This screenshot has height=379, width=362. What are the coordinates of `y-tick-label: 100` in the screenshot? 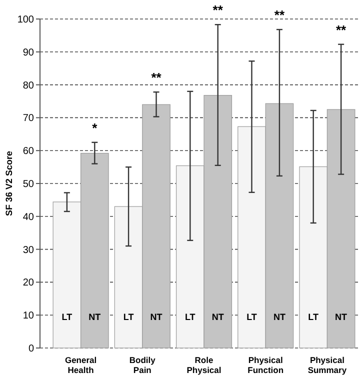 It's located at (25, 20).